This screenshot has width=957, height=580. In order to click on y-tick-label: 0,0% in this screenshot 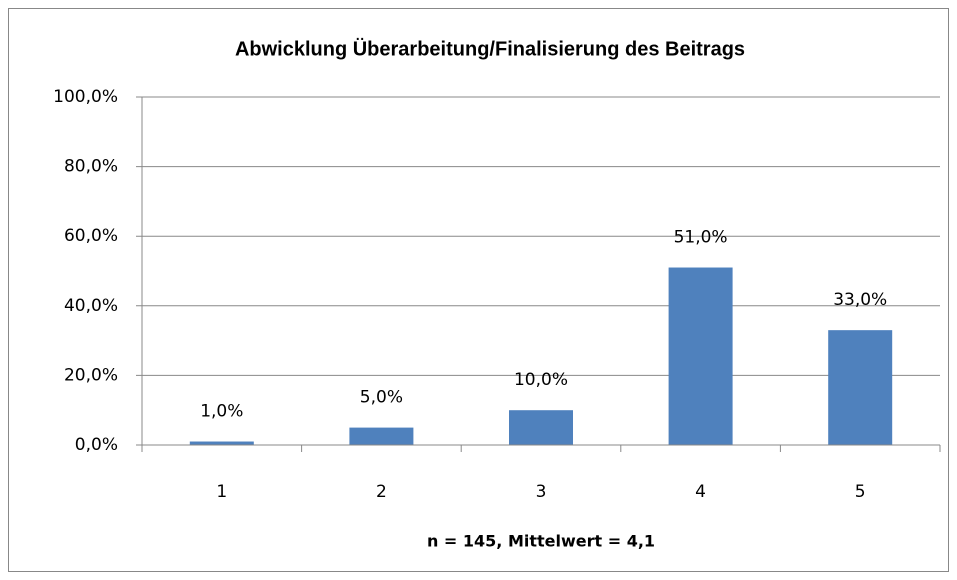, I will do `click(96, 445)`.